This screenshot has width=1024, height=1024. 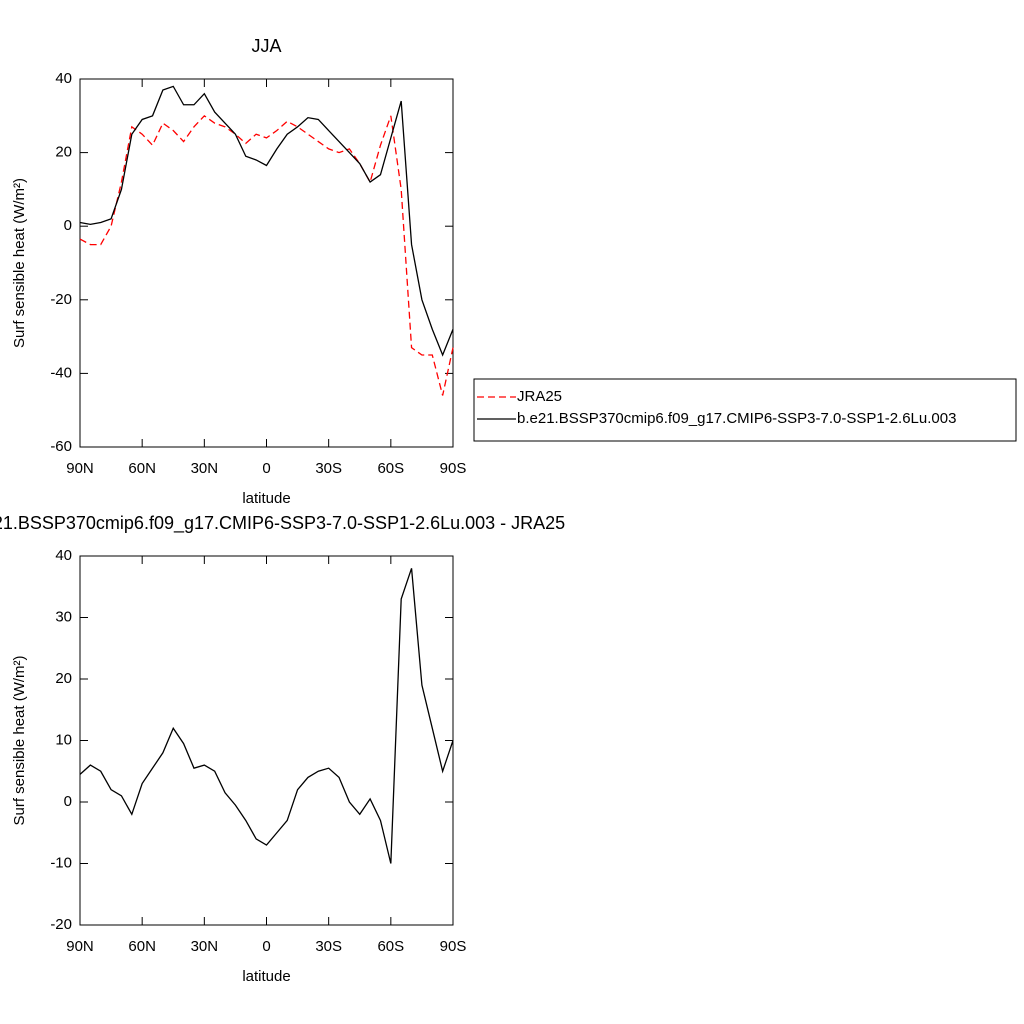 What do you see at coordinates (61, 446) in the screenshot?
I see `y-tick-label: -60` at bounding box center [61, 446].